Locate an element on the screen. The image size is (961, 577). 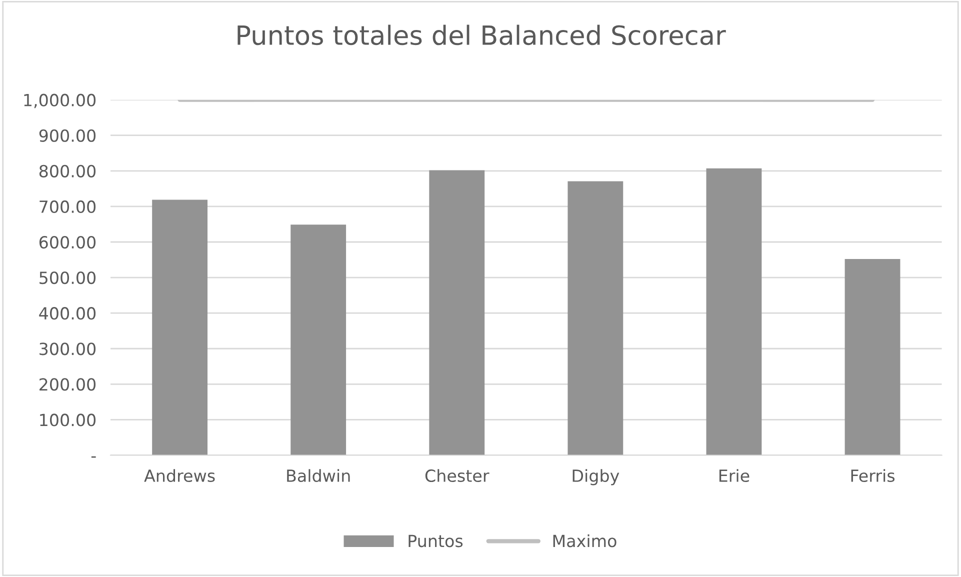
chart-title: Puntos totales del Balanced Scorecar is located at coordinates (482, 35).